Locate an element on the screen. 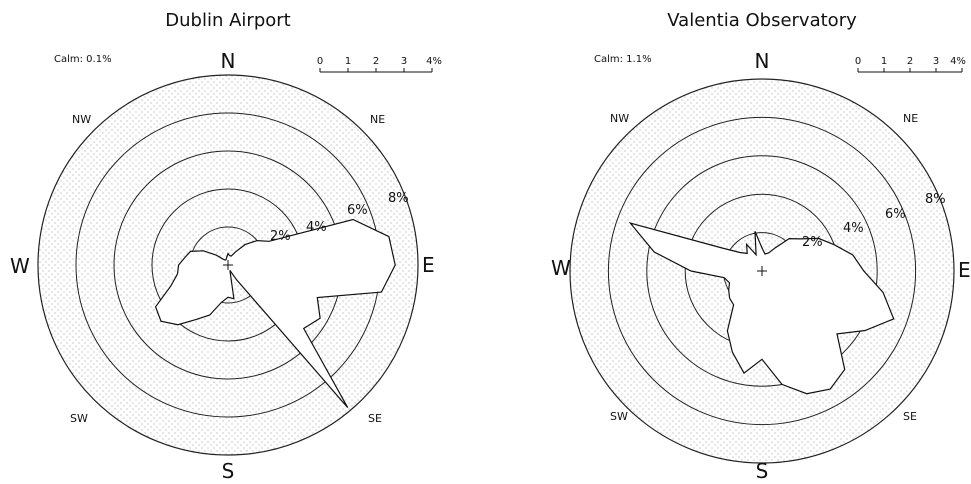  ring-6pct is located at coordinates (762, 271).